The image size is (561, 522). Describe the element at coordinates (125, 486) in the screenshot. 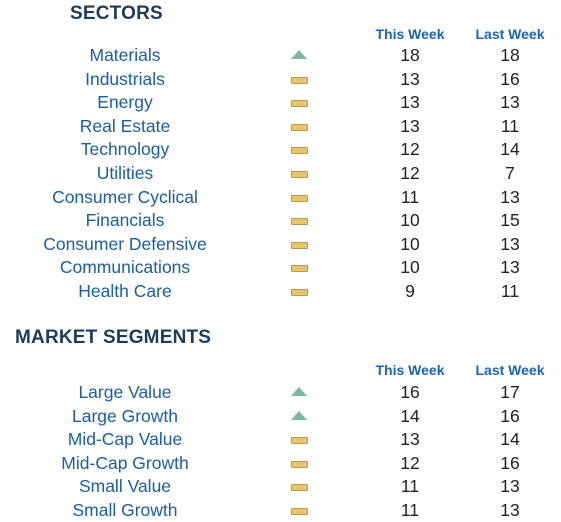

I see `row-name: Small Value` at that location.